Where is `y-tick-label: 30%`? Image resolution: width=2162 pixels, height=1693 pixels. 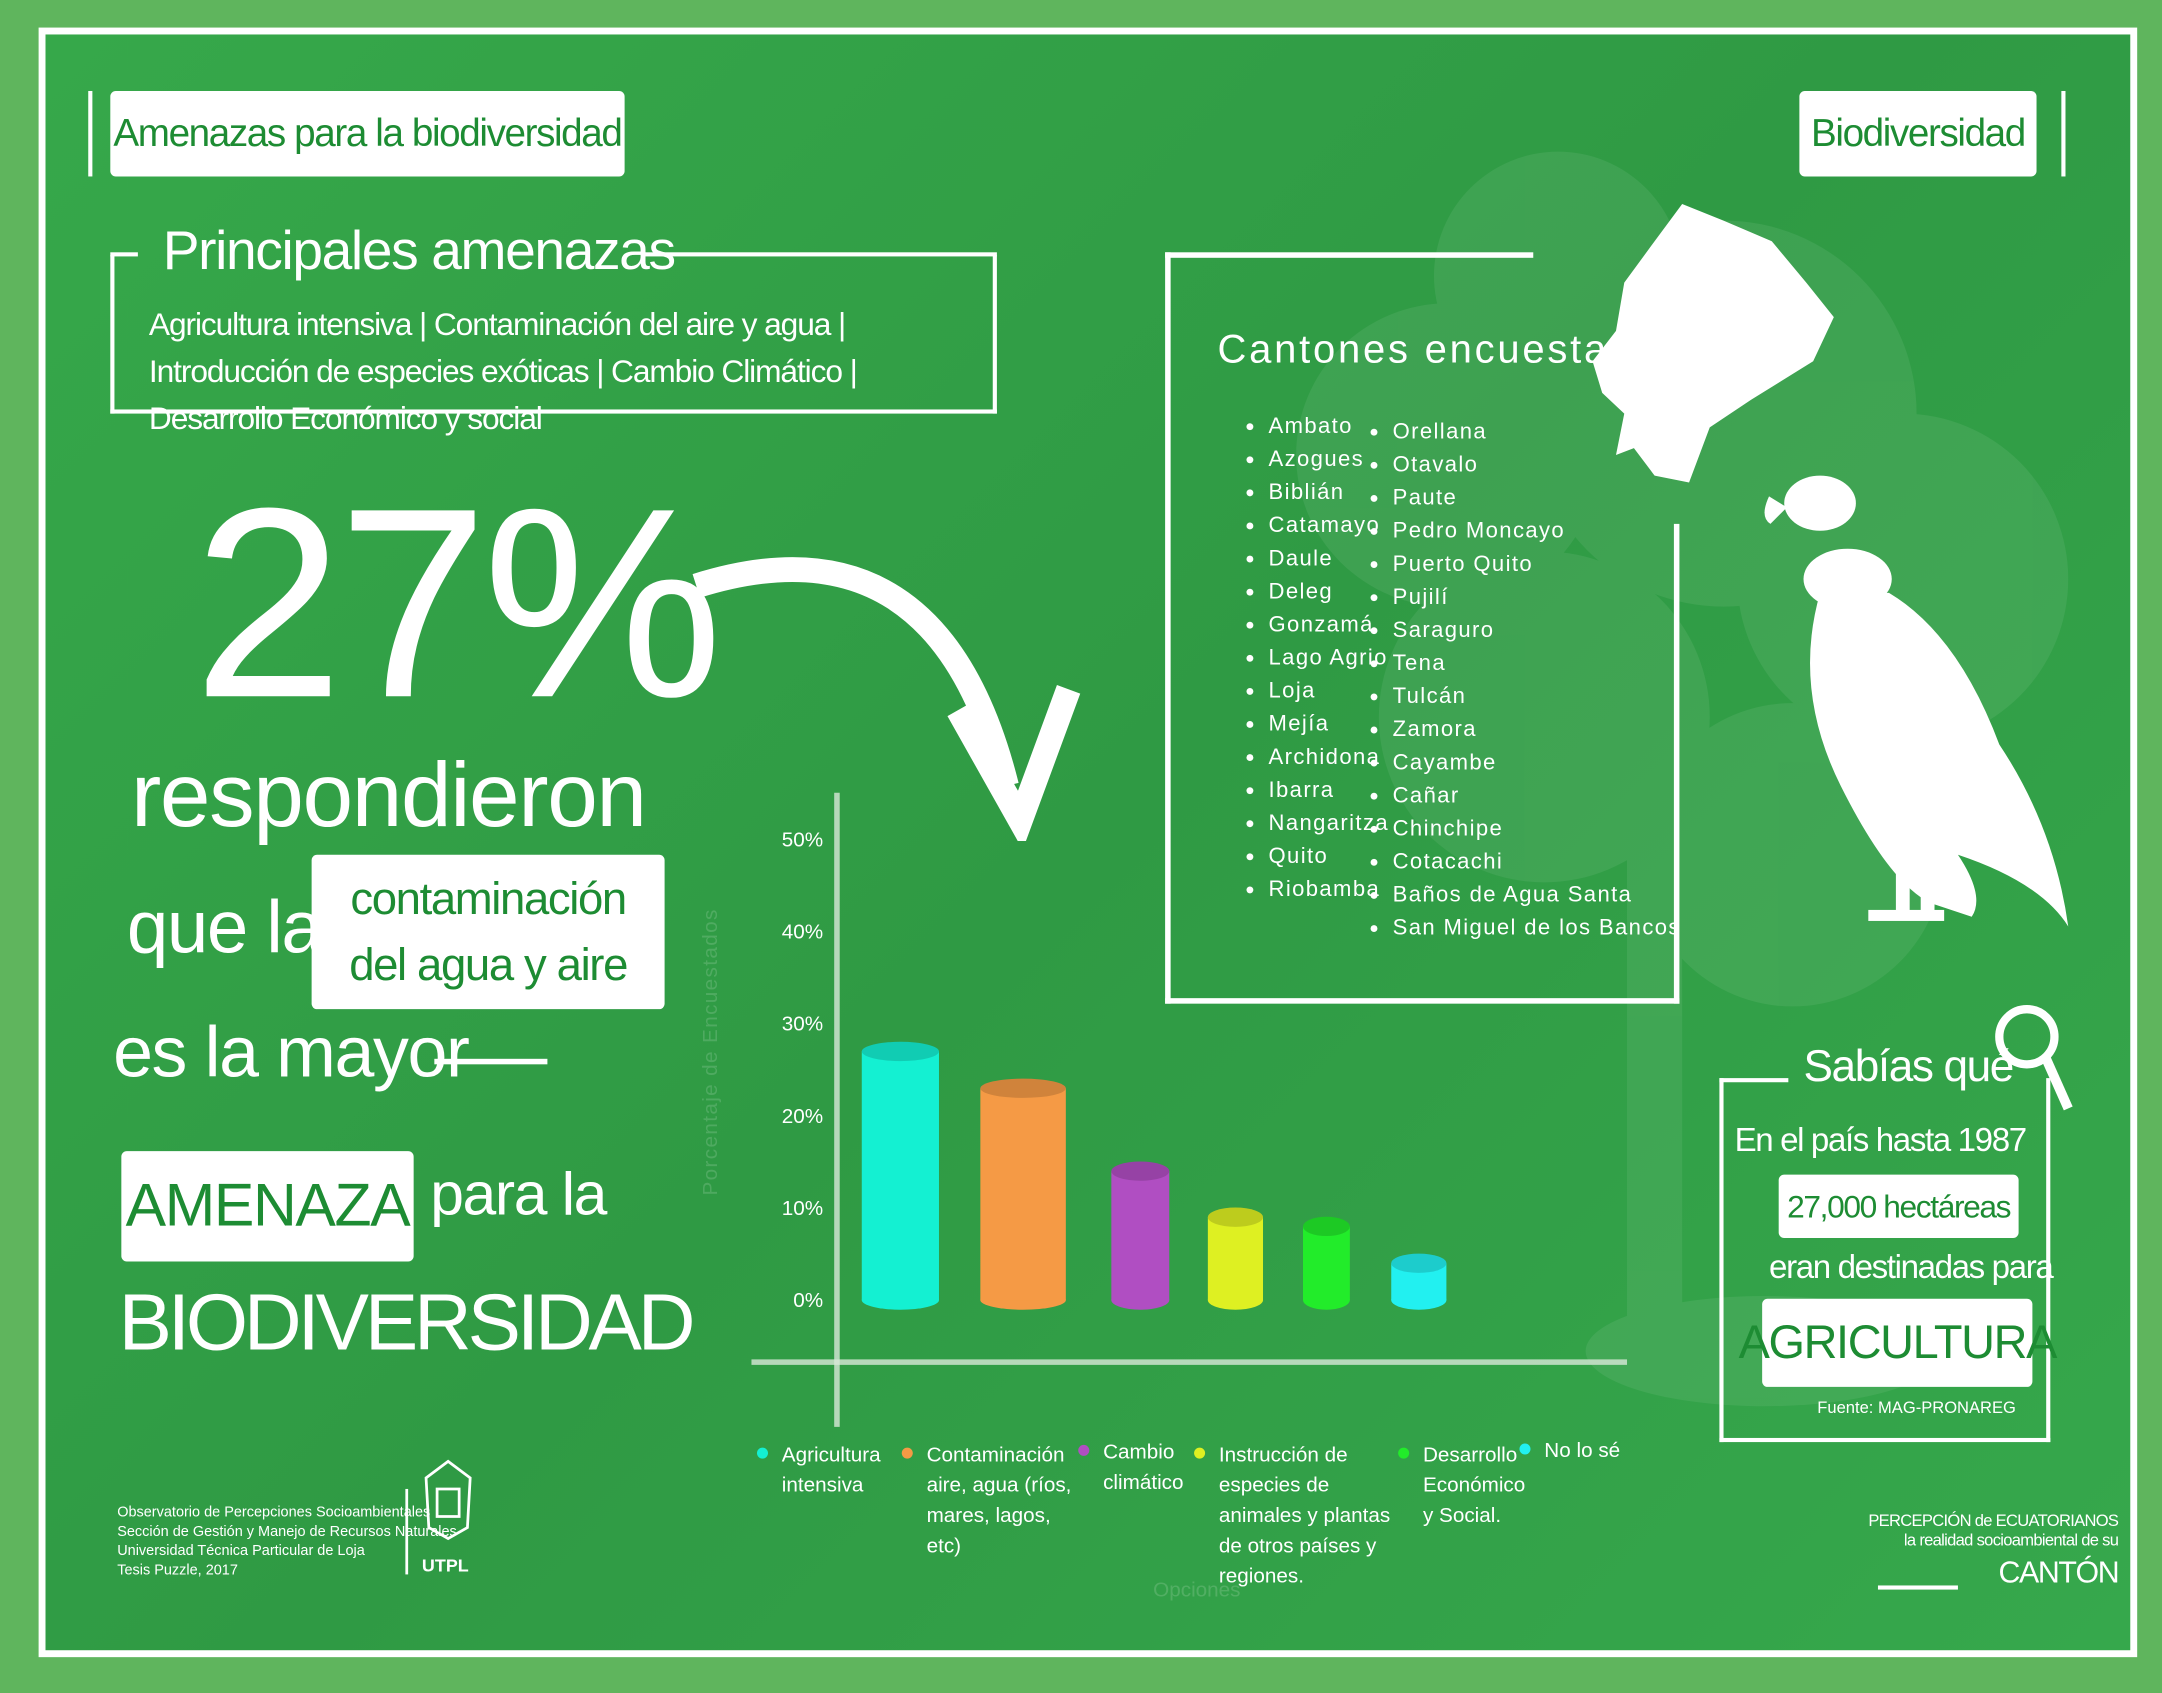
y-tick-label: 30% is located at coordinates (802, 1024).